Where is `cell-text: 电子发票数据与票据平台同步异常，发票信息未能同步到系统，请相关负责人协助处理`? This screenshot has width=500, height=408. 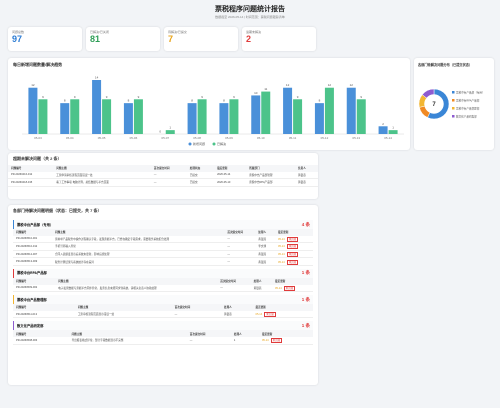 cell-text: 电子发票数据与票据平台同步异常，发票信息未能同步到系统，请相关负责人协助处理 is located at coordinates (107, 288).